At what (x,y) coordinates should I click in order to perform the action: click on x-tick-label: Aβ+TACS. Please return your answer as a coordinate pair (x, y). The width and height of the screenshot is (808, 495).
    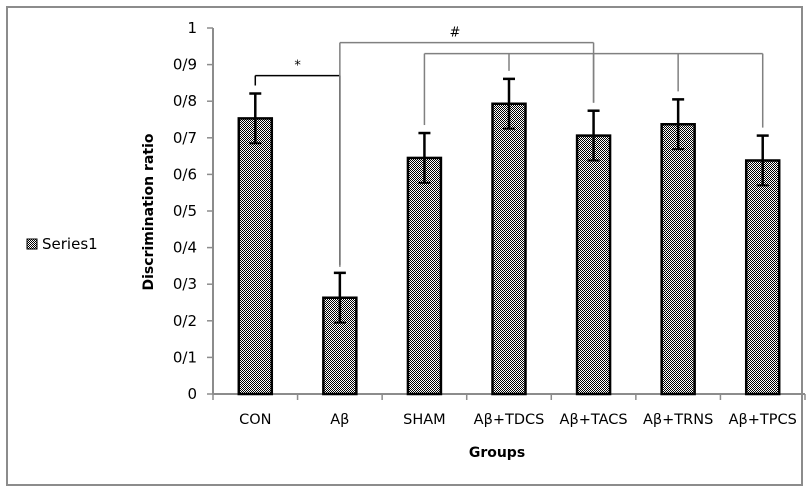
    Looking at the image, I should click on (594, 420).